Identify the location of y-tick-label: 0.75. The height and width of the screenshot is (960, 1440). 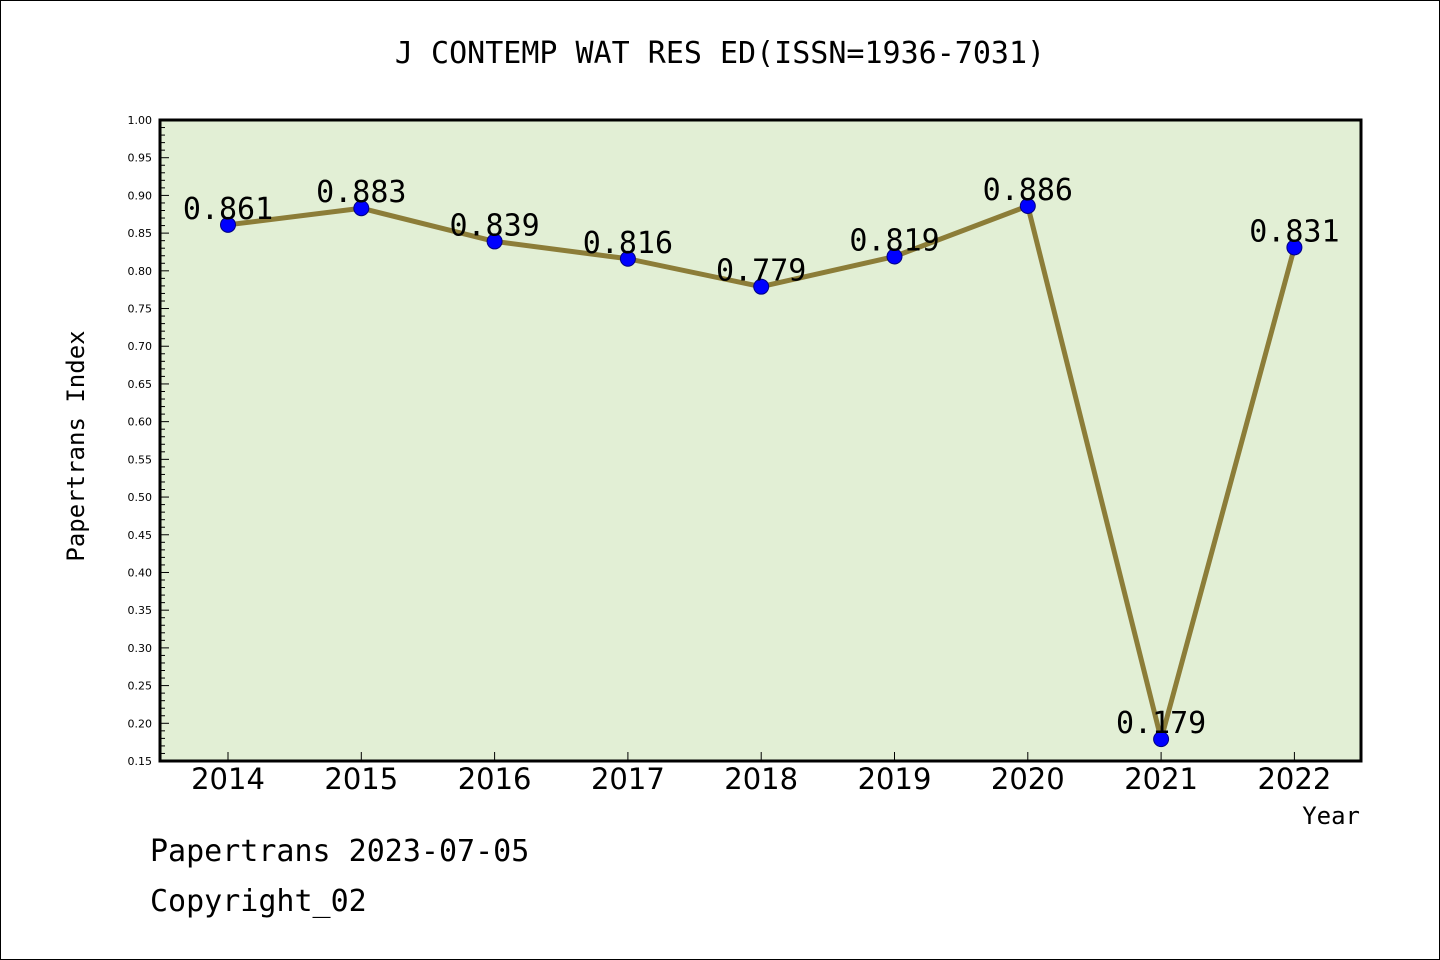
(140, 309).